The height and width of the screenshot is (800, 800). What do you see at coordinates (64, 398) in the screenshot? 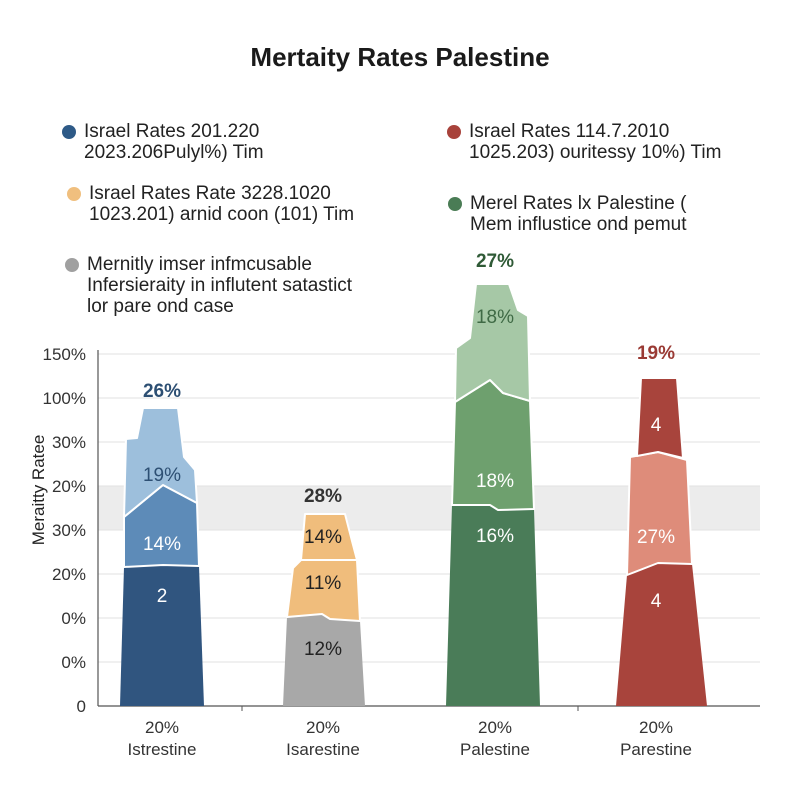
I see `y-tick-label: 100%` at bounding box center [64, 398].